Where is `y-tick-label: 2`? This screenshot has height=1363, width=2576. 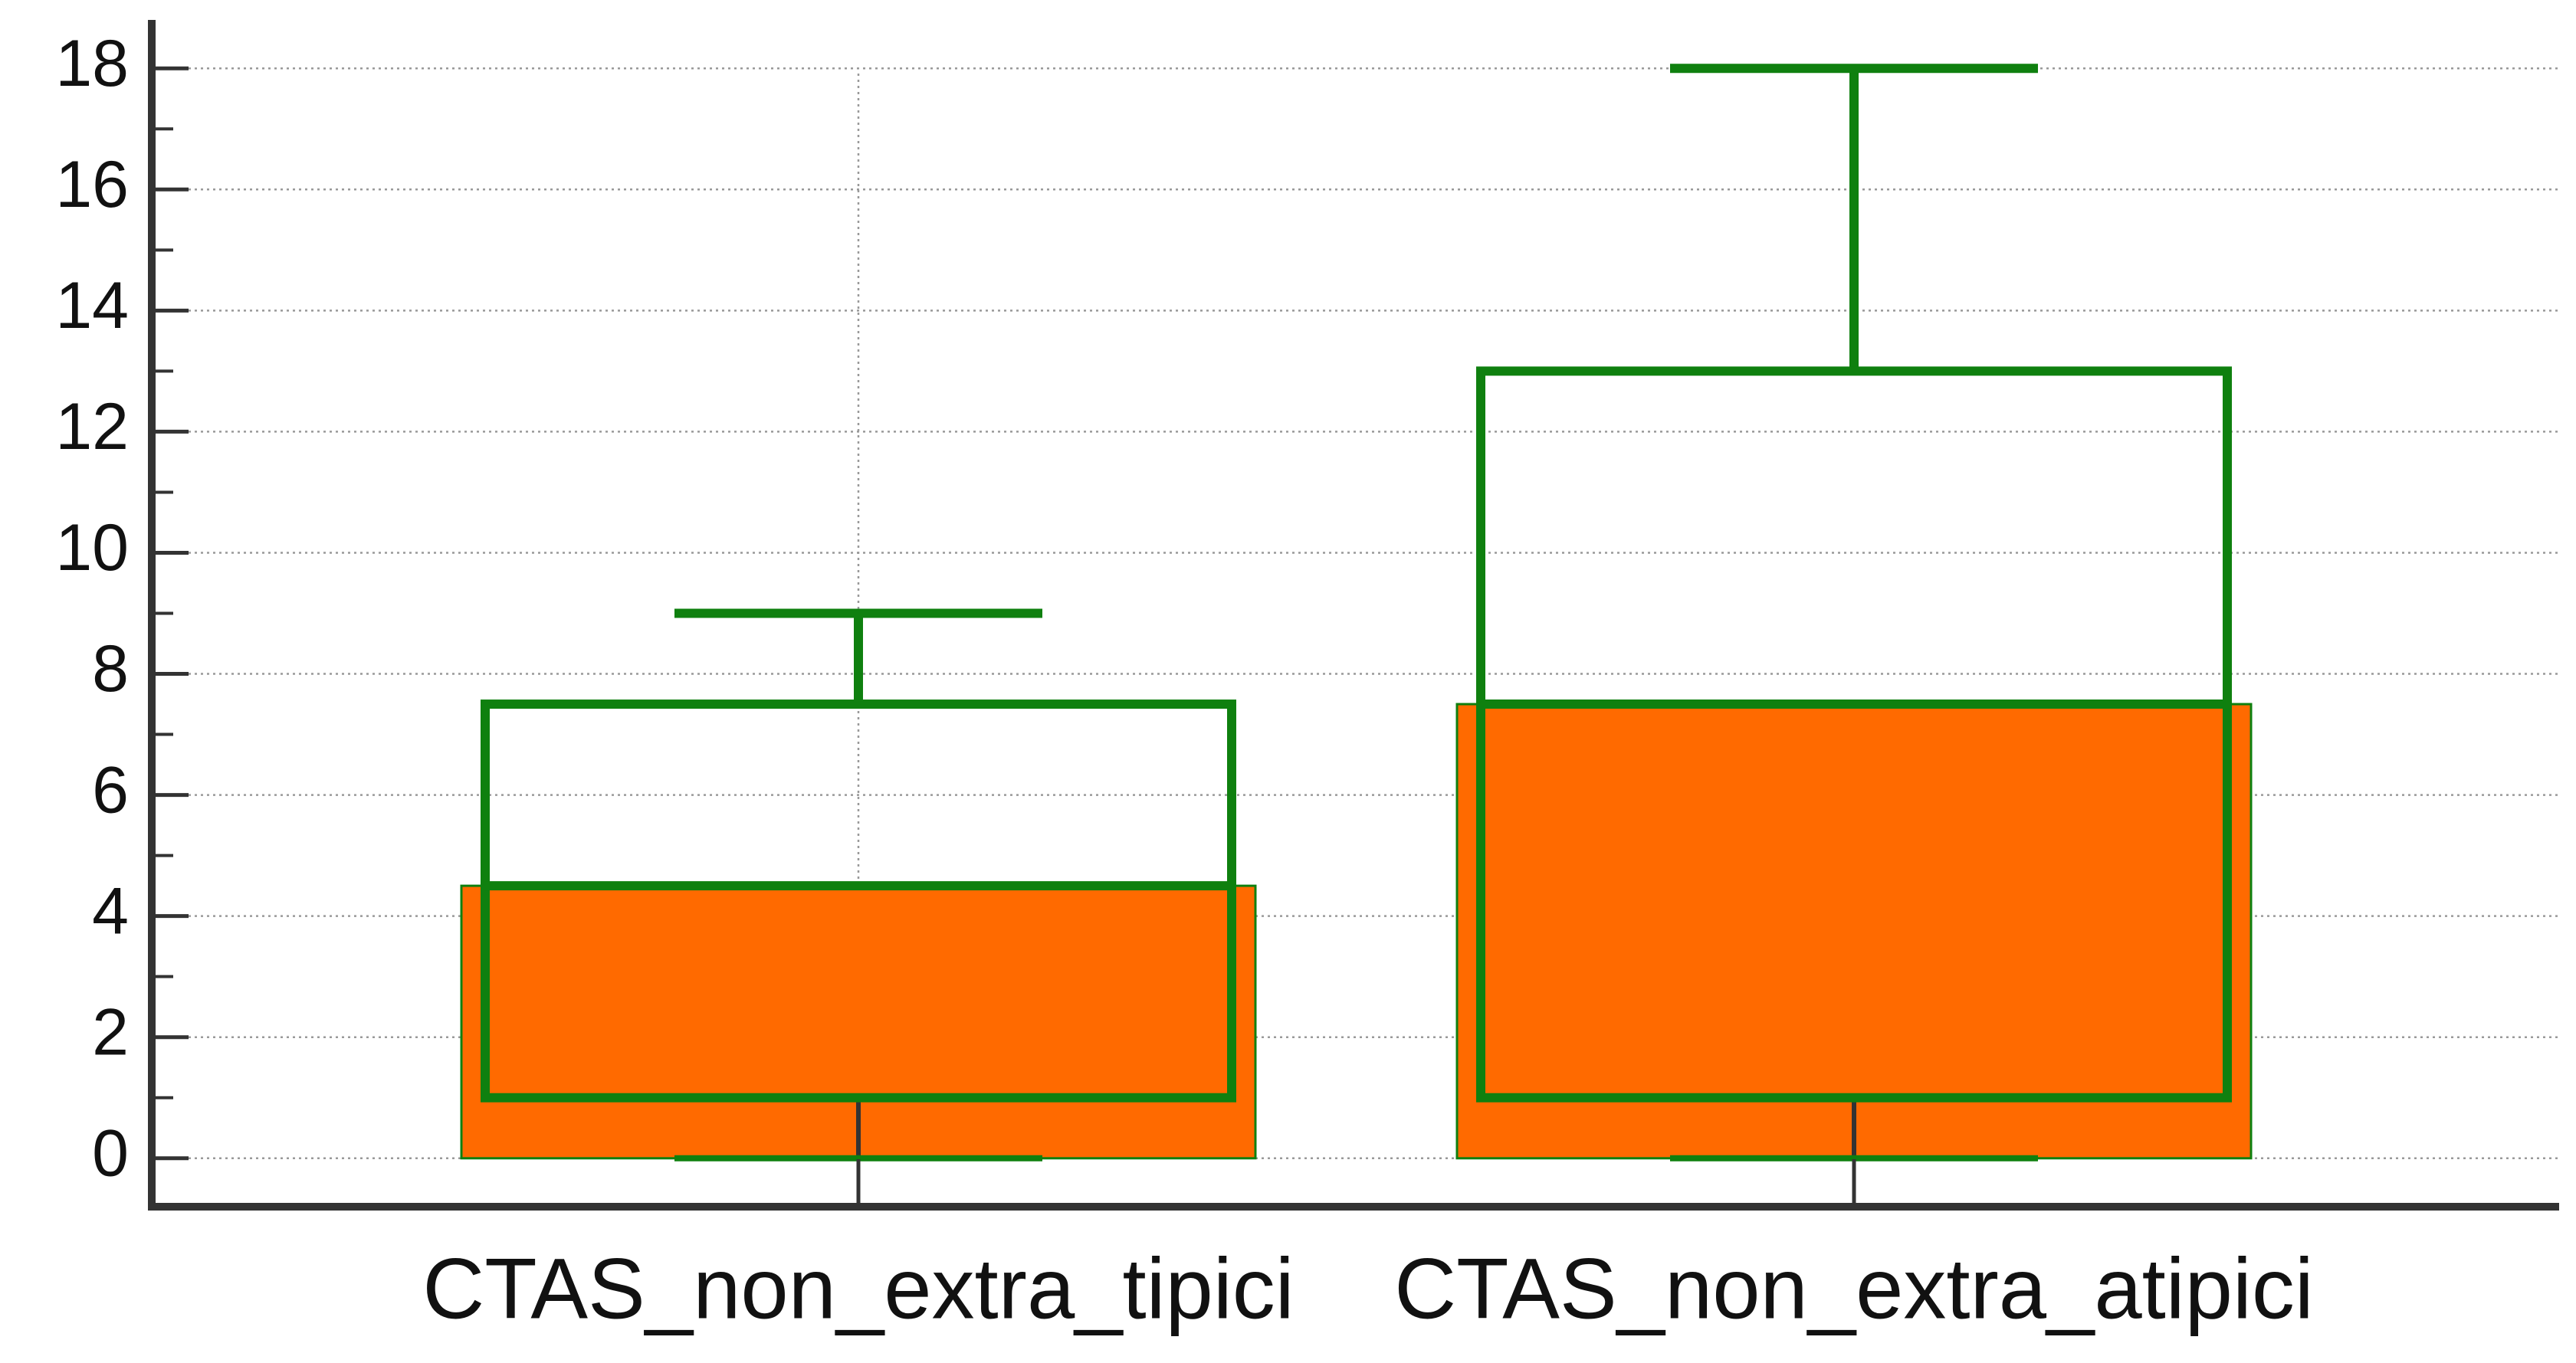 y-tick-label: 2 is located at coordinates (110, 1032).